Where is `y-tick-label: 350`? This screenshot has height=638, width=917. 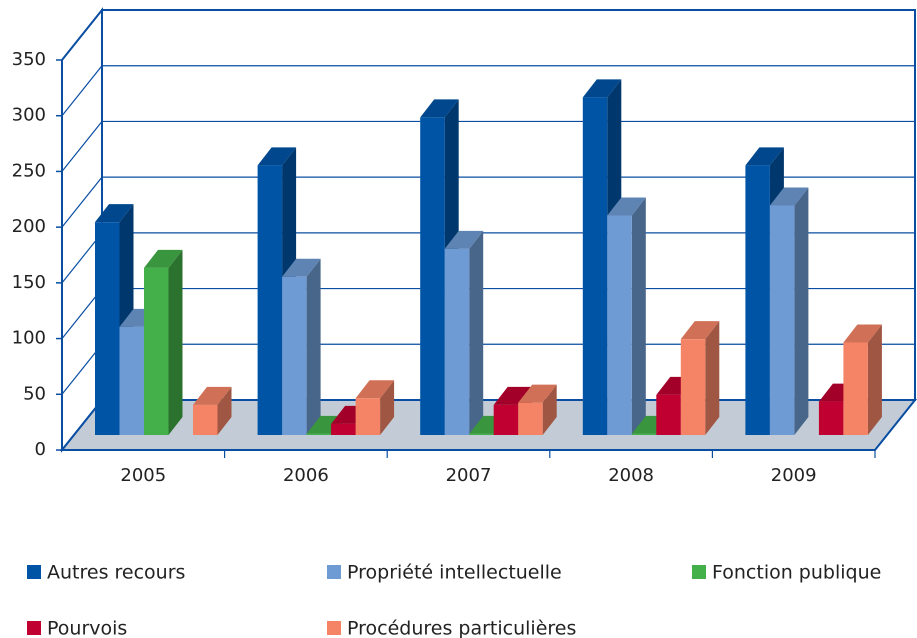 y-tick-label: 350 is located at coordinates (29, 59).